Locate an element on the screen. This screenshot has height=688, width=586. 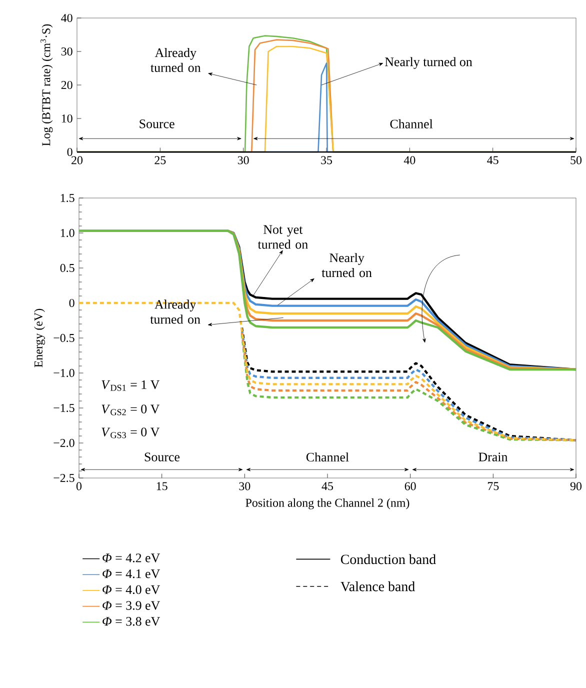
x-axis-title: Position along the Channel 2 (nm) is located at coordinates (328, 504).